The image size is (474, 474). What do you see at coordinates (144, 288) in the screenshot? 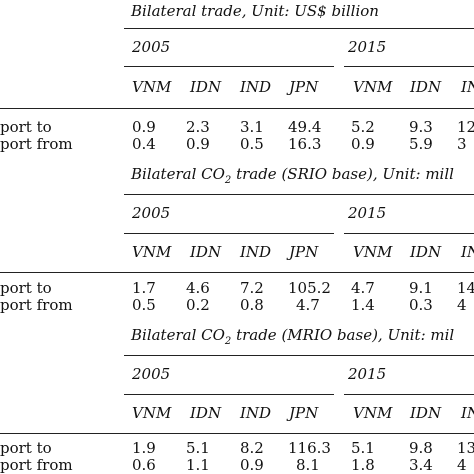
I see `table-cell: 1.7` at bounding box center [144, 288].